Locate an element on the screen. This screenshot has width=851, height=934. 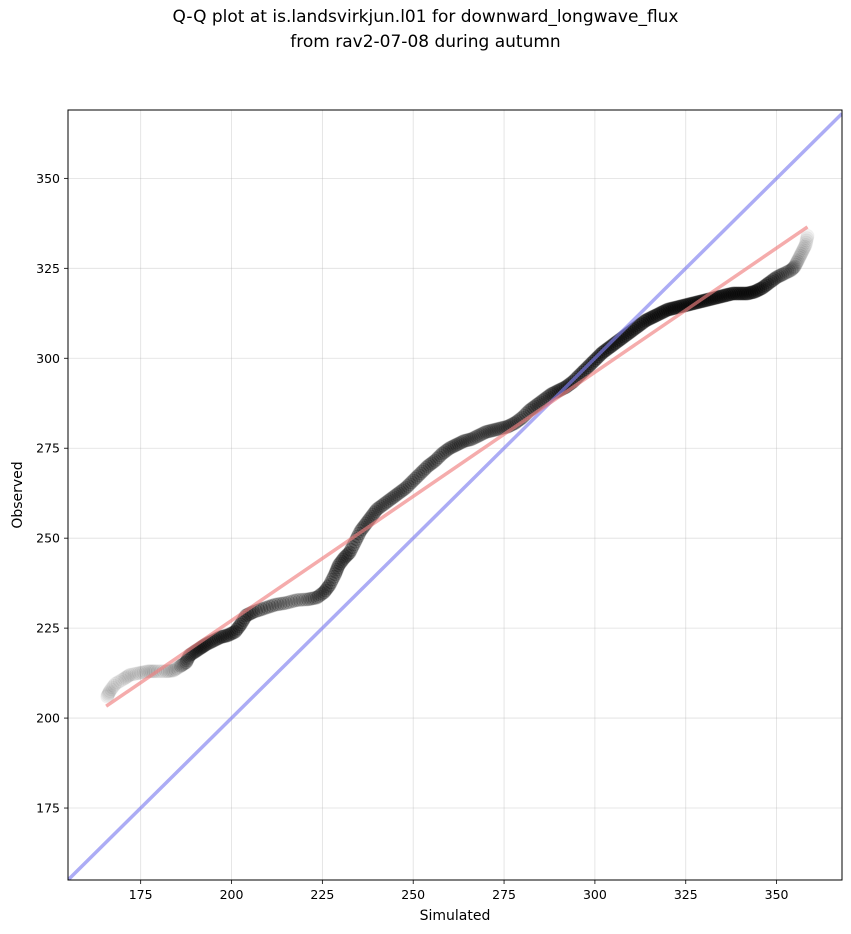
y-axis-label: Observed is located at coordinates (18, 494).